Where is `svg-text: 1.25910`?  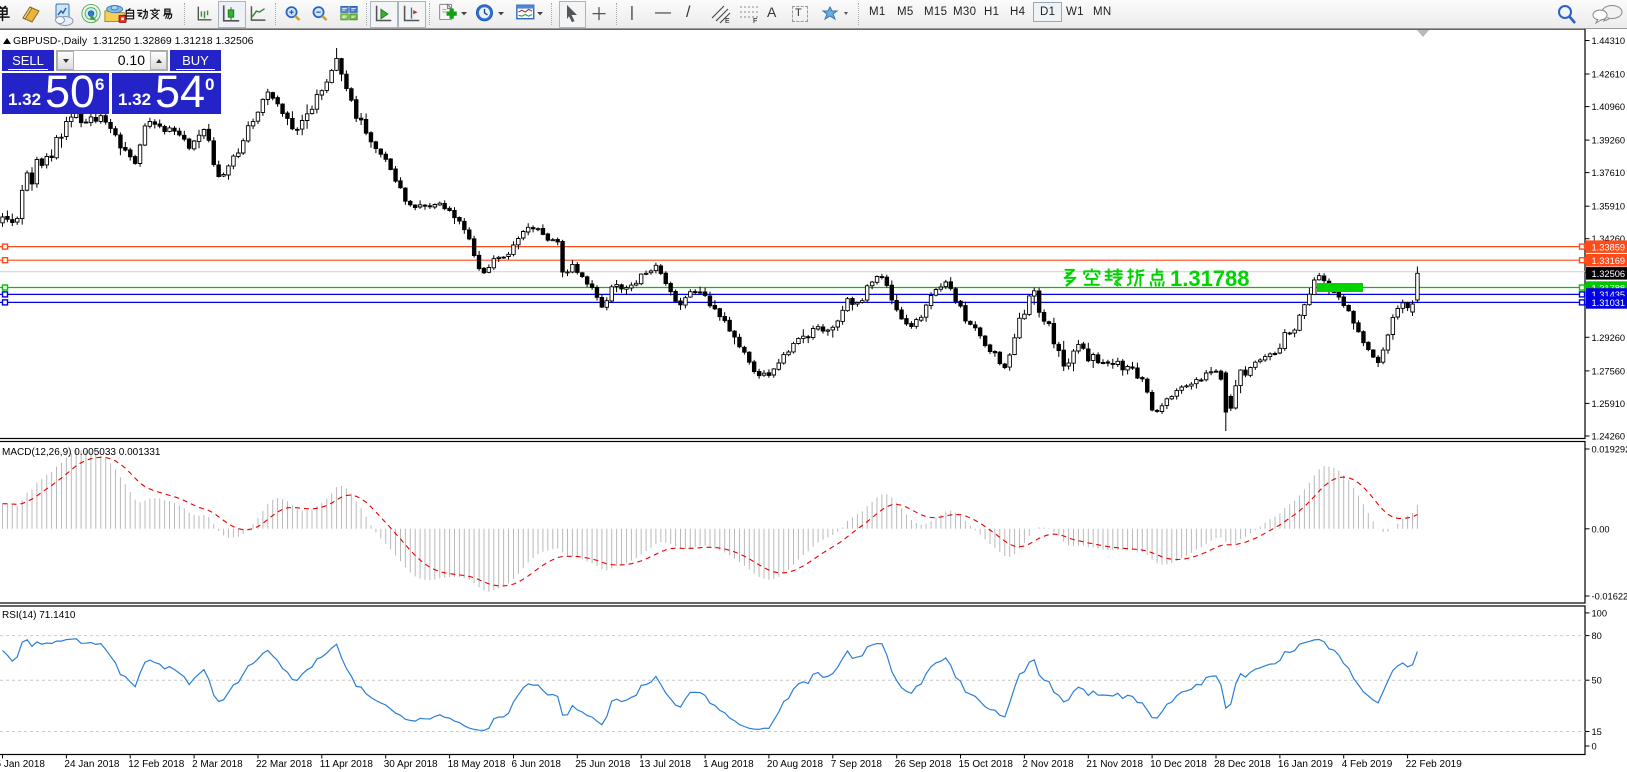
svg-text: 1.25910 is located at coordinates (1609, 404).